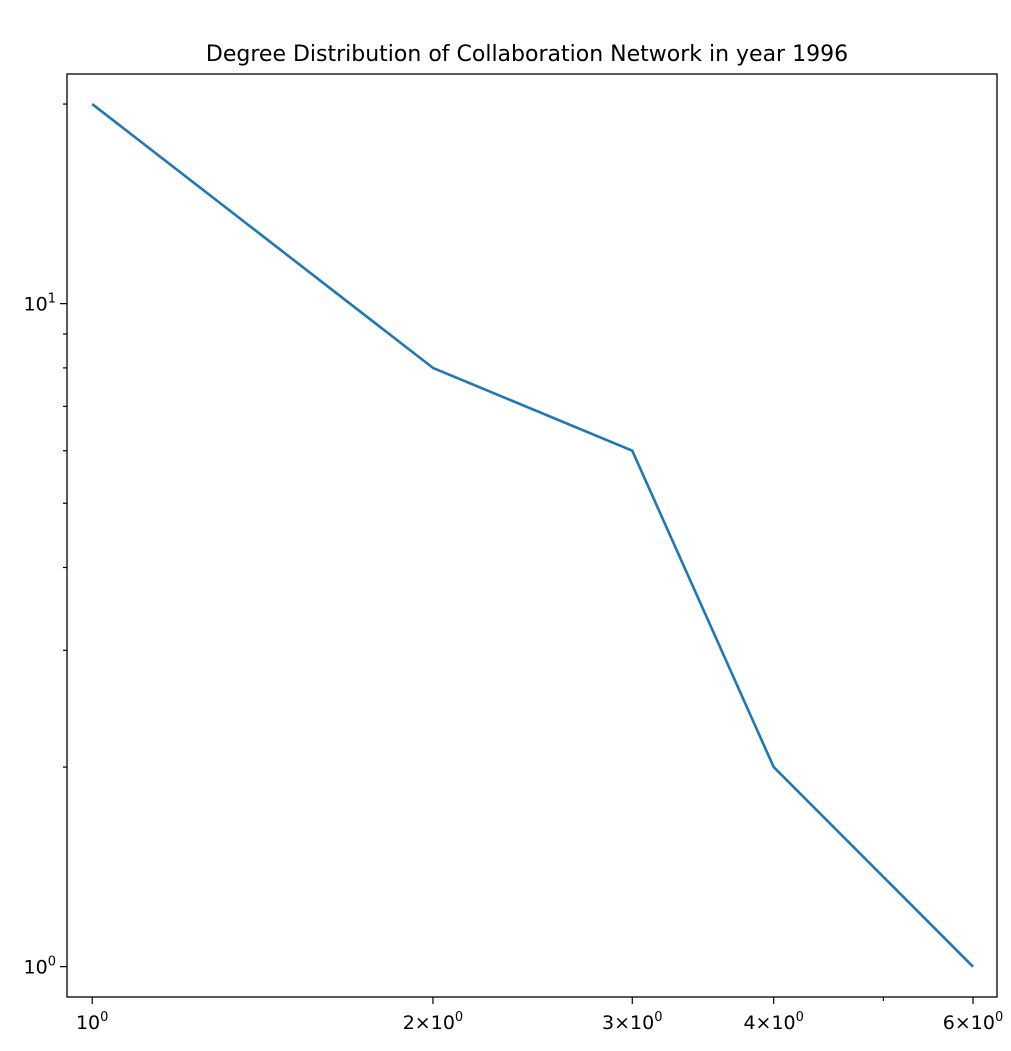 The image size is (1011, 1051). What do you see at coordinates (973, 1022) in the screenshot?
I see `x-tick-label: 6×100` at bounding box center [973, 1022].